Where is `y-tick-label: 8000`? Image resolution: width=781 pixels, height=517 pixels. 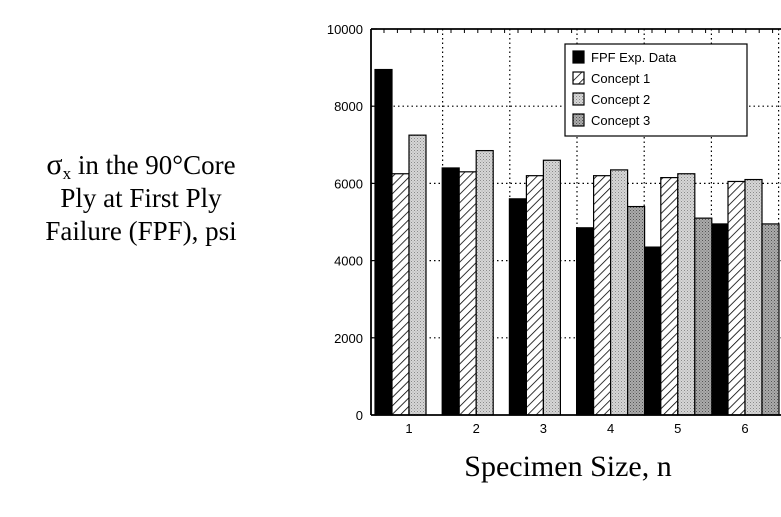
y-tick-label: 8000 is located at coordinates (348, 106).